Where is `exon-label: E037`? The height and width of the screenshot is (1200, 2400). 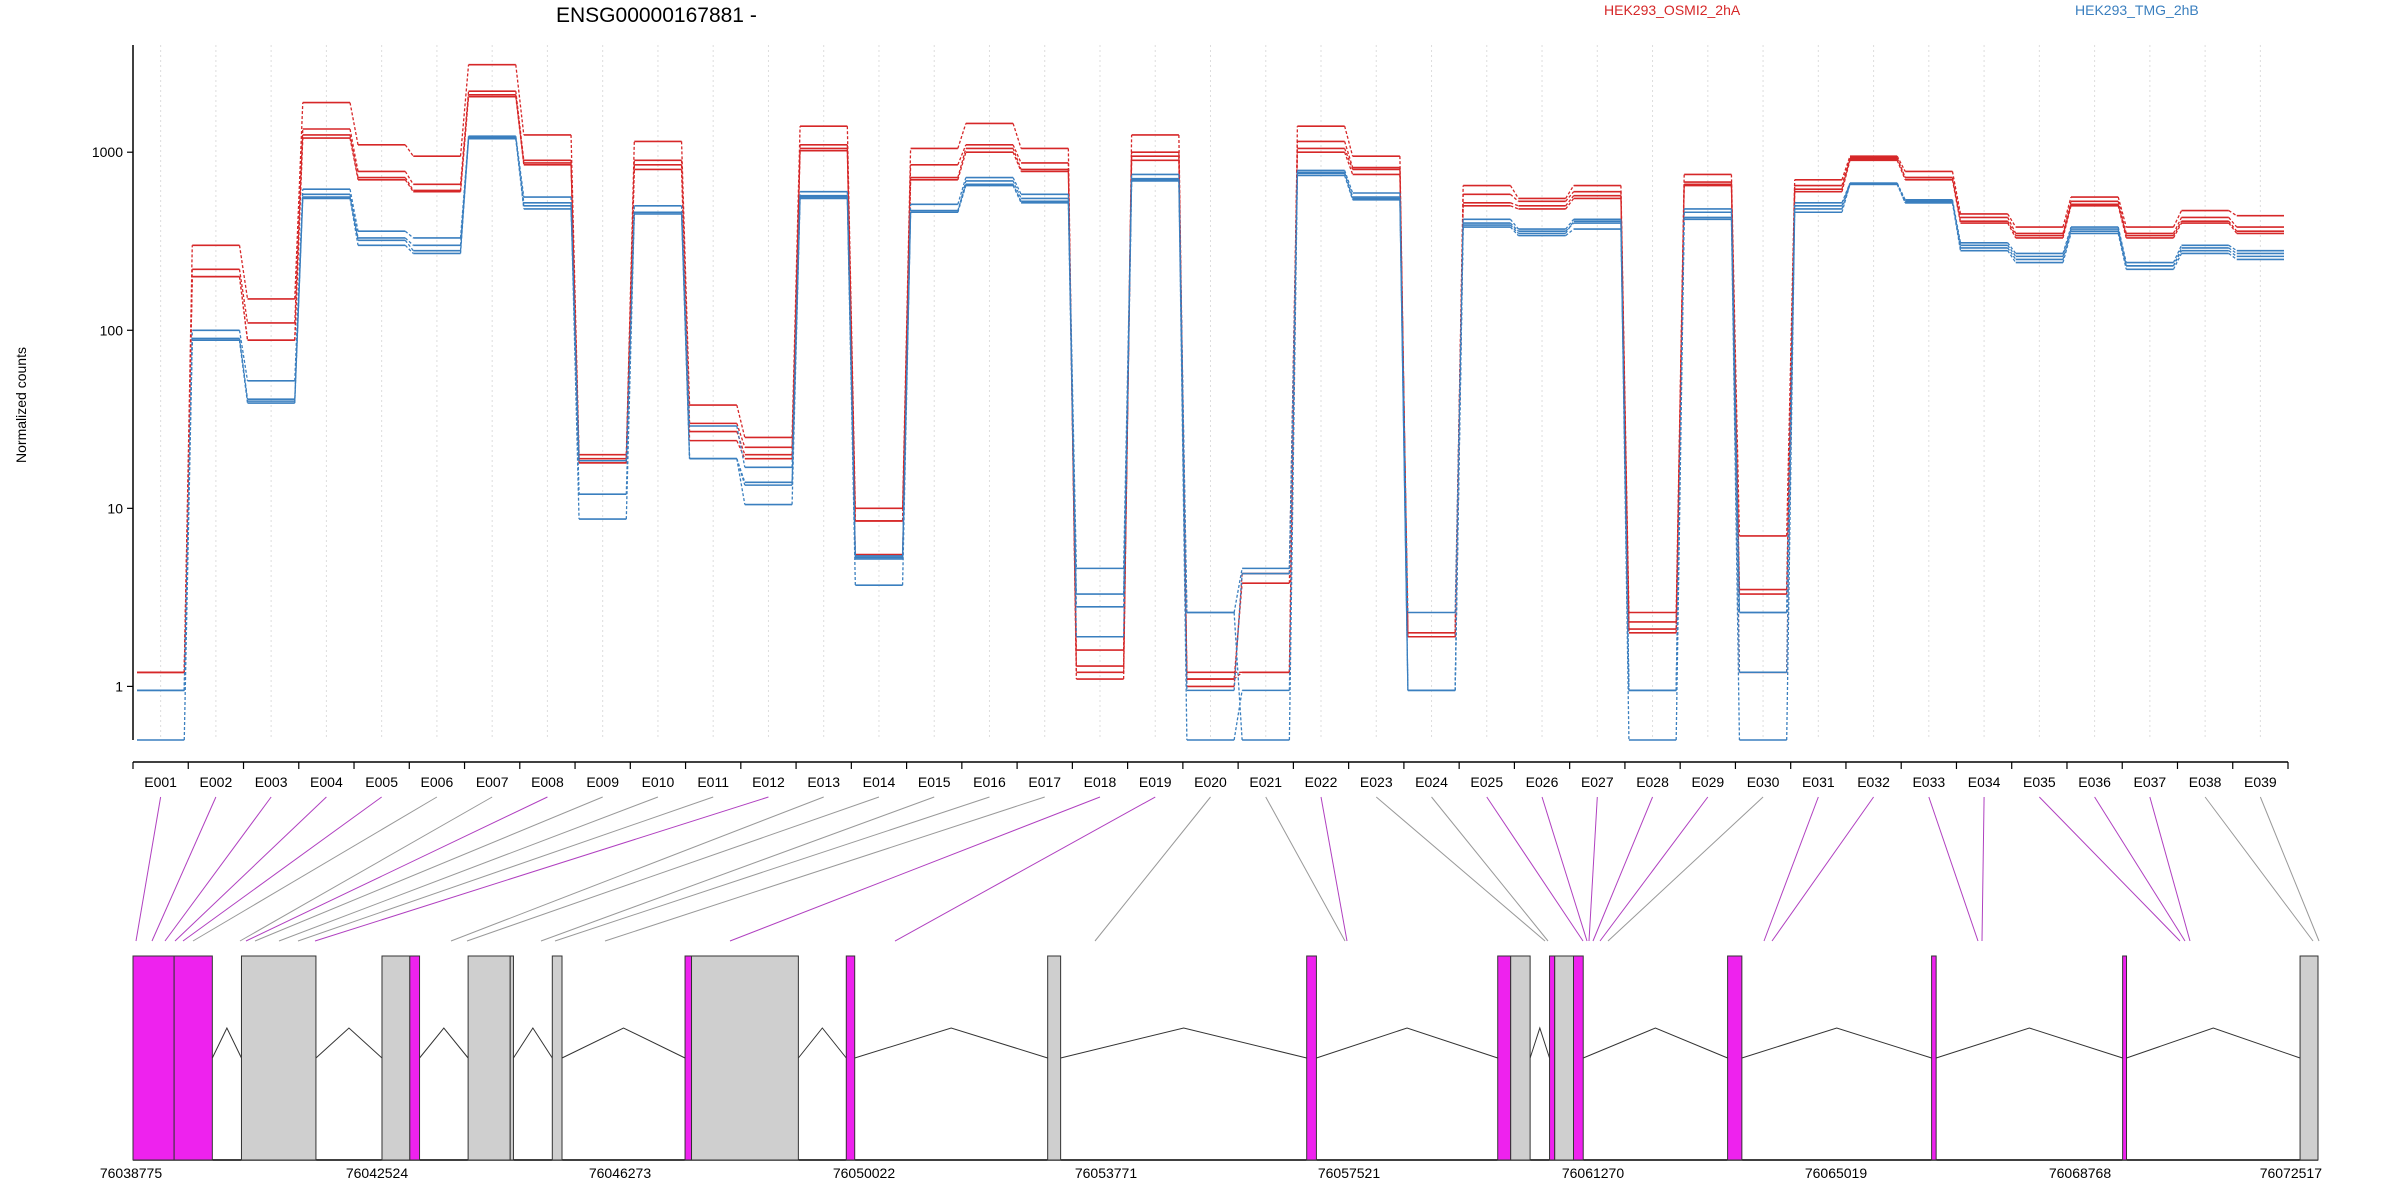
exon-label: E037 is located at coordinates (2150, 782).